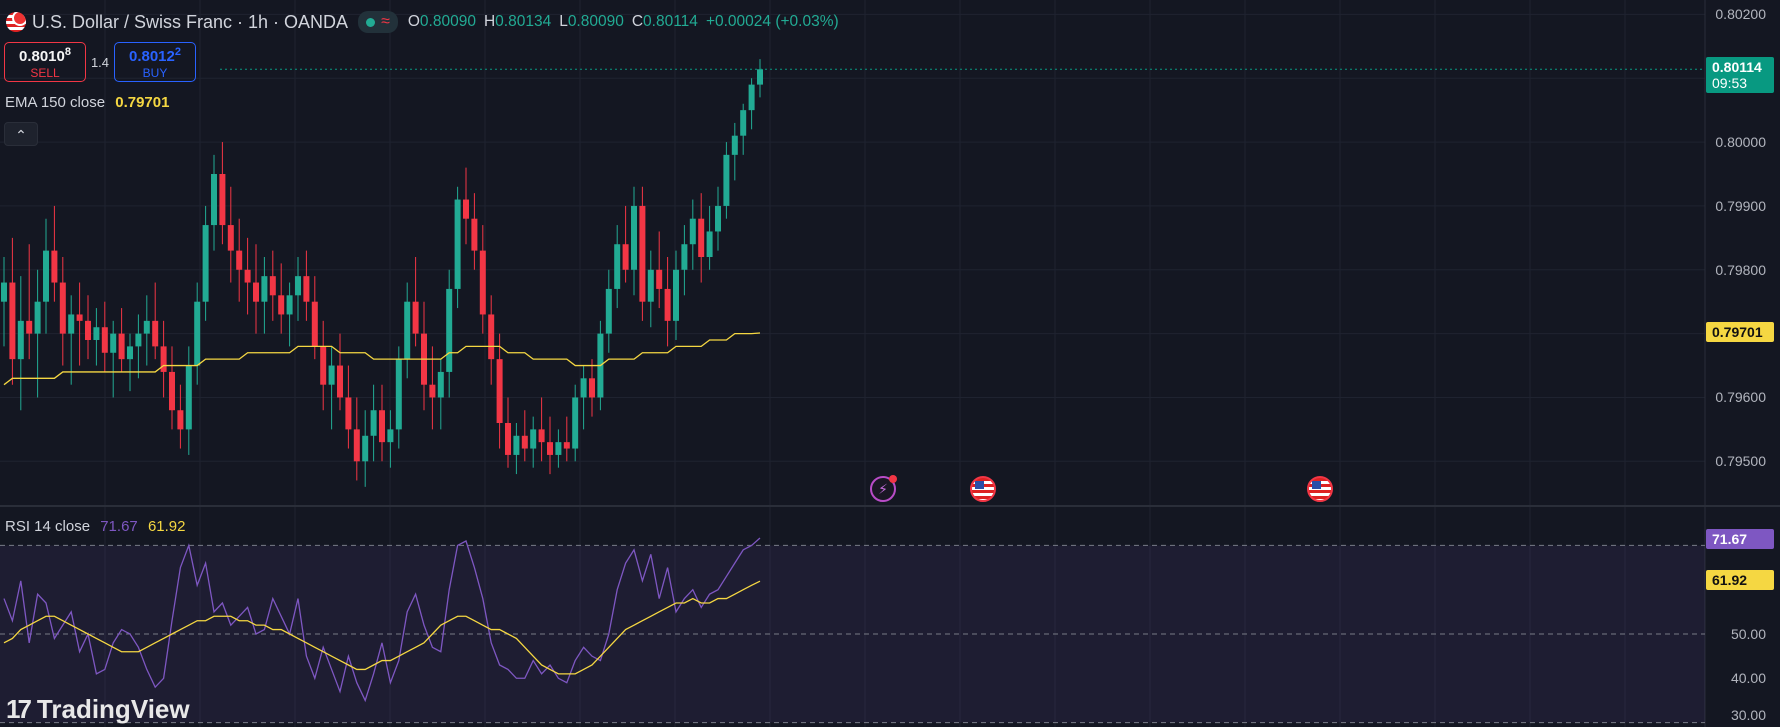 This screenshot has height=727, width=1780. What do you see at coordinates (378, 22) in the screenshot?
I see `market-status-pill: ≈` at bounding box center [378, 22].